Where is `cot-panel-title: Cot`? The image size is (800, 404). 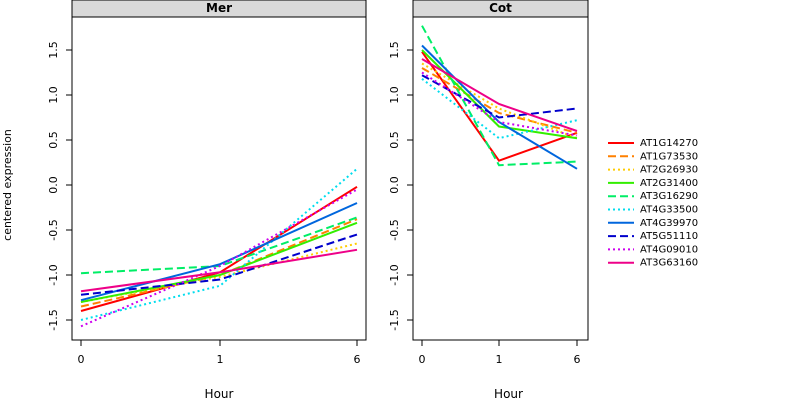
cot-panel-title: Cot is located at coordinates (500, 8).